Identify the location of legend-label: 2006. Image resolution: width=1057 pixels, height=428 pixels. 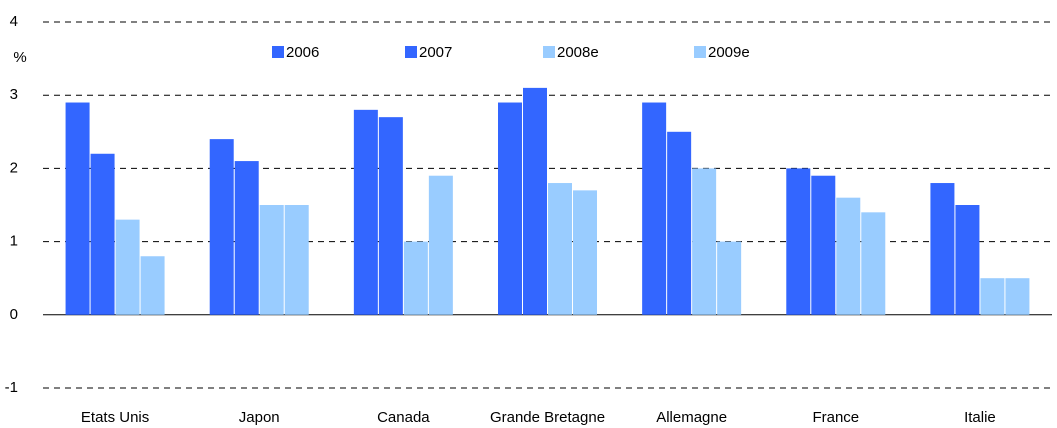
(302, 52).